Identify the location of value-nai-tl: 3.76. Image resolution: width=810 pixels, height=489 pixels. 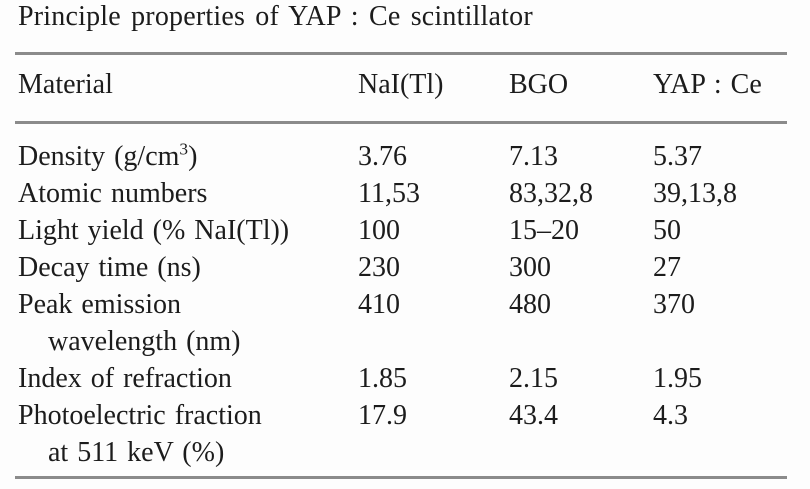
(382, 156).